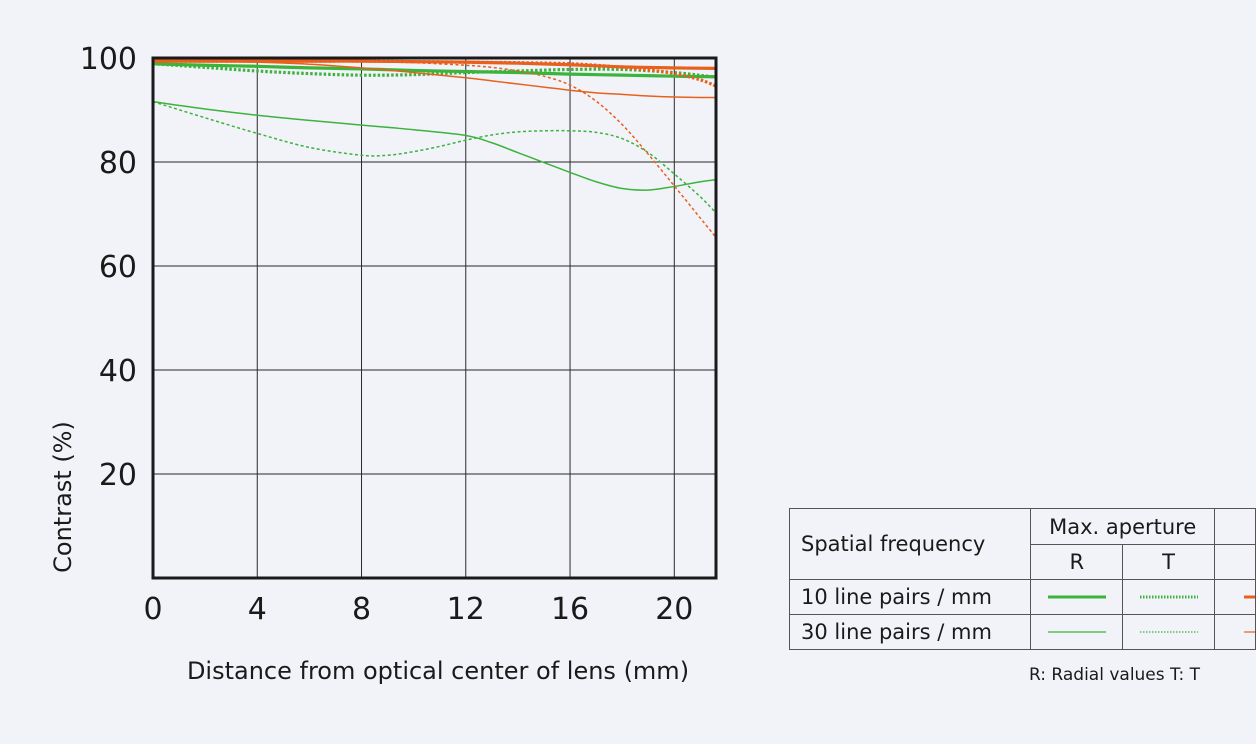 This screenshot has height=744, width=1256. What do you see at coordinates (1077, 632) in the screenshot?
I see `legend-swatch-30-r` at bounding box center [1077, 632].